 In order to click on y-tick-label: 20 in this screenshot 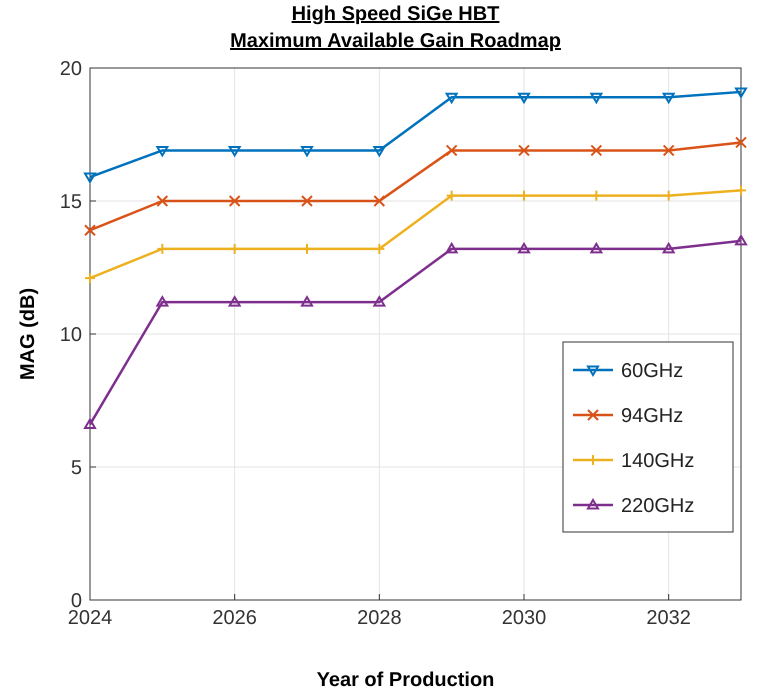, I will do `click(71, 69)`.